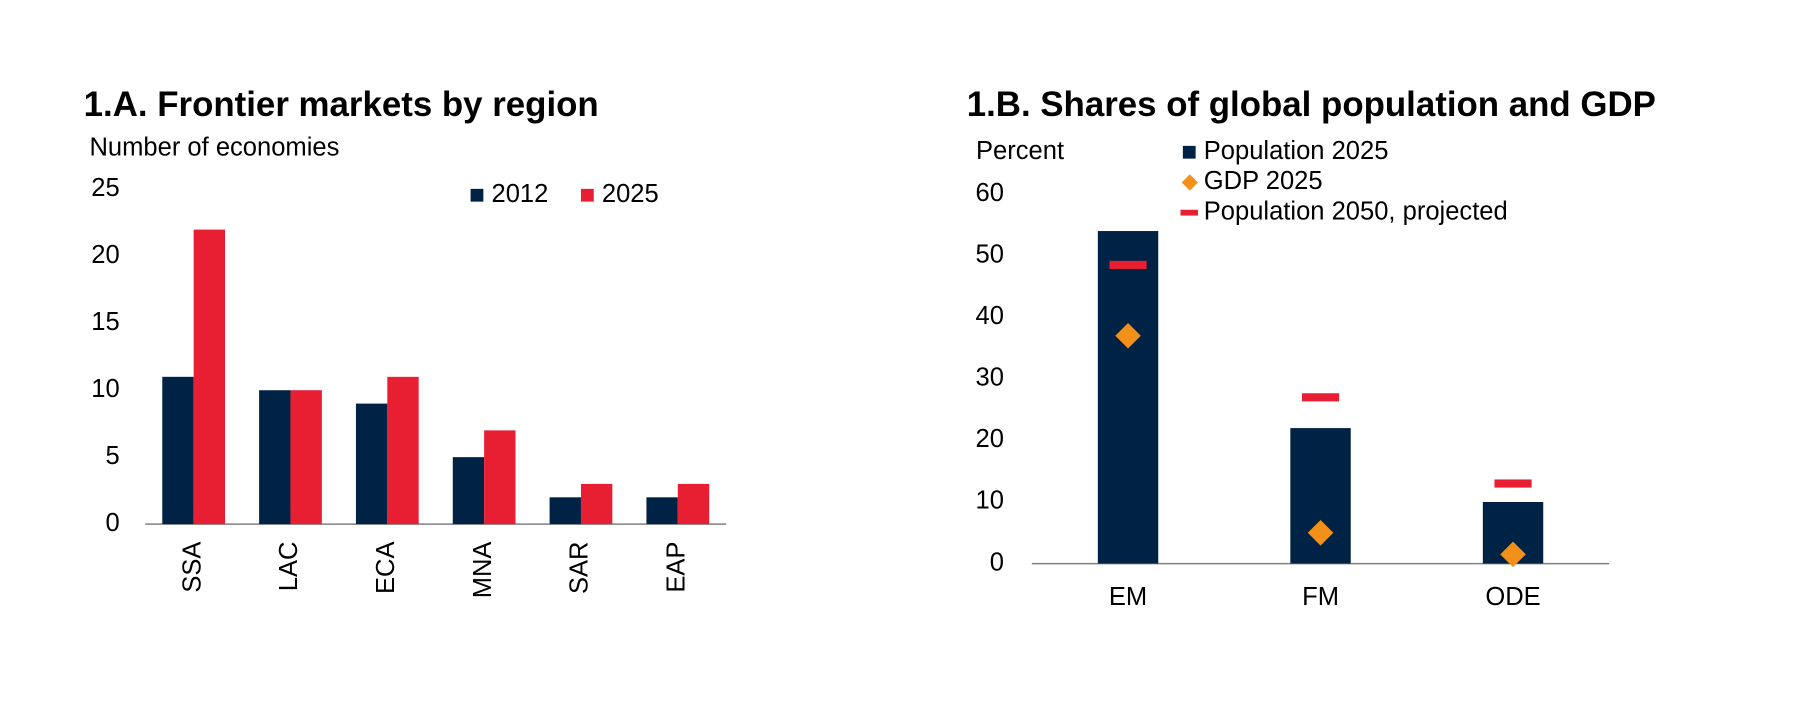 This screenshot has width=1801, height=717. What do you see at coordinates (989, 316) in the screenshot?
I see `y-tick-label: 40` at bounding box center [989, 316].